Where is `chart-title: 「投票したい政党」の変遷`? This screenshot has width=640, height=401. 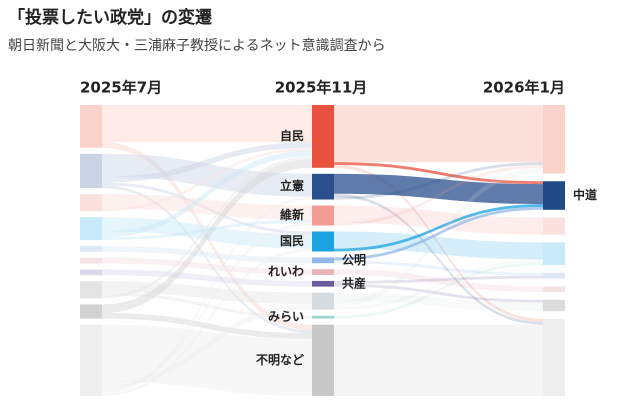 chart-title: 「投票したい政党」の変遷 is located at coordinates (110, 17).